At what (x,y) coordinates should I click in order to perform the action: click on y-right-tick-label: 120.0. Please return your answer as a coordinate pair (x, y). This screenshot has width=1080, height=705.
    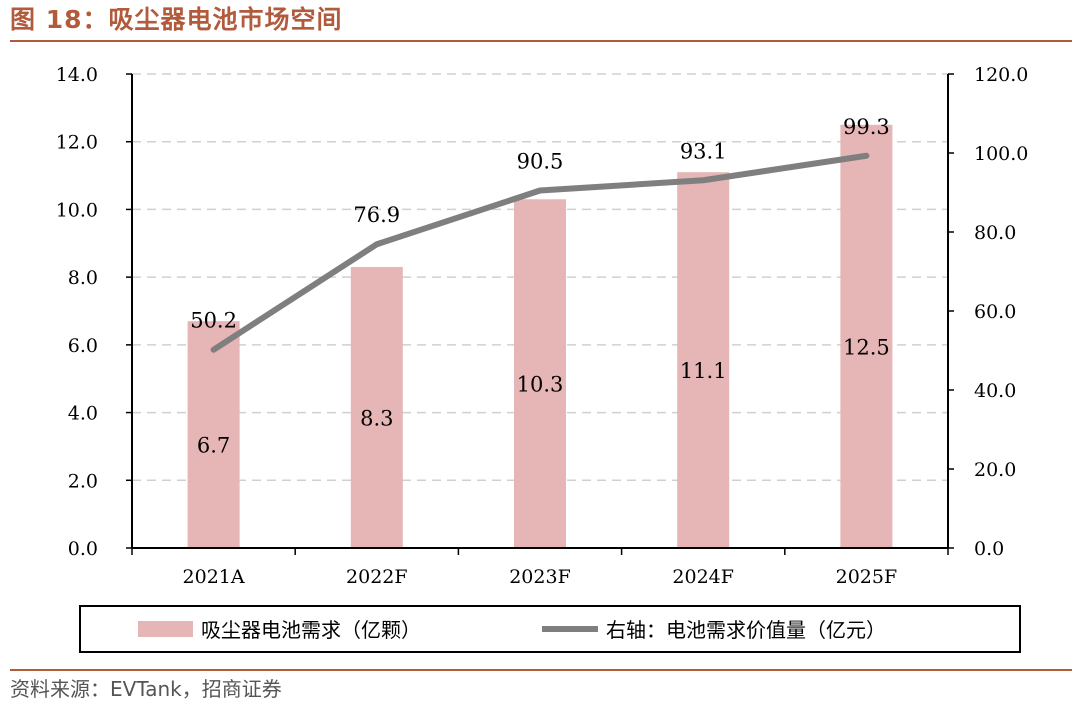
    Looking at the image, I should click on (1001, 75).